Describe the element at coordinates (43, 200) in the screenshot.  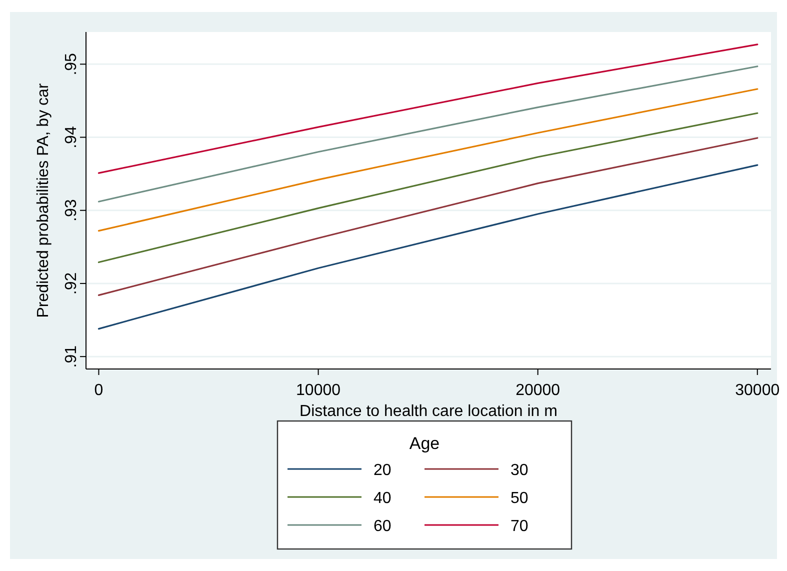
I see `y-axis-title: Predicted probabilities PA, by car` at that location.